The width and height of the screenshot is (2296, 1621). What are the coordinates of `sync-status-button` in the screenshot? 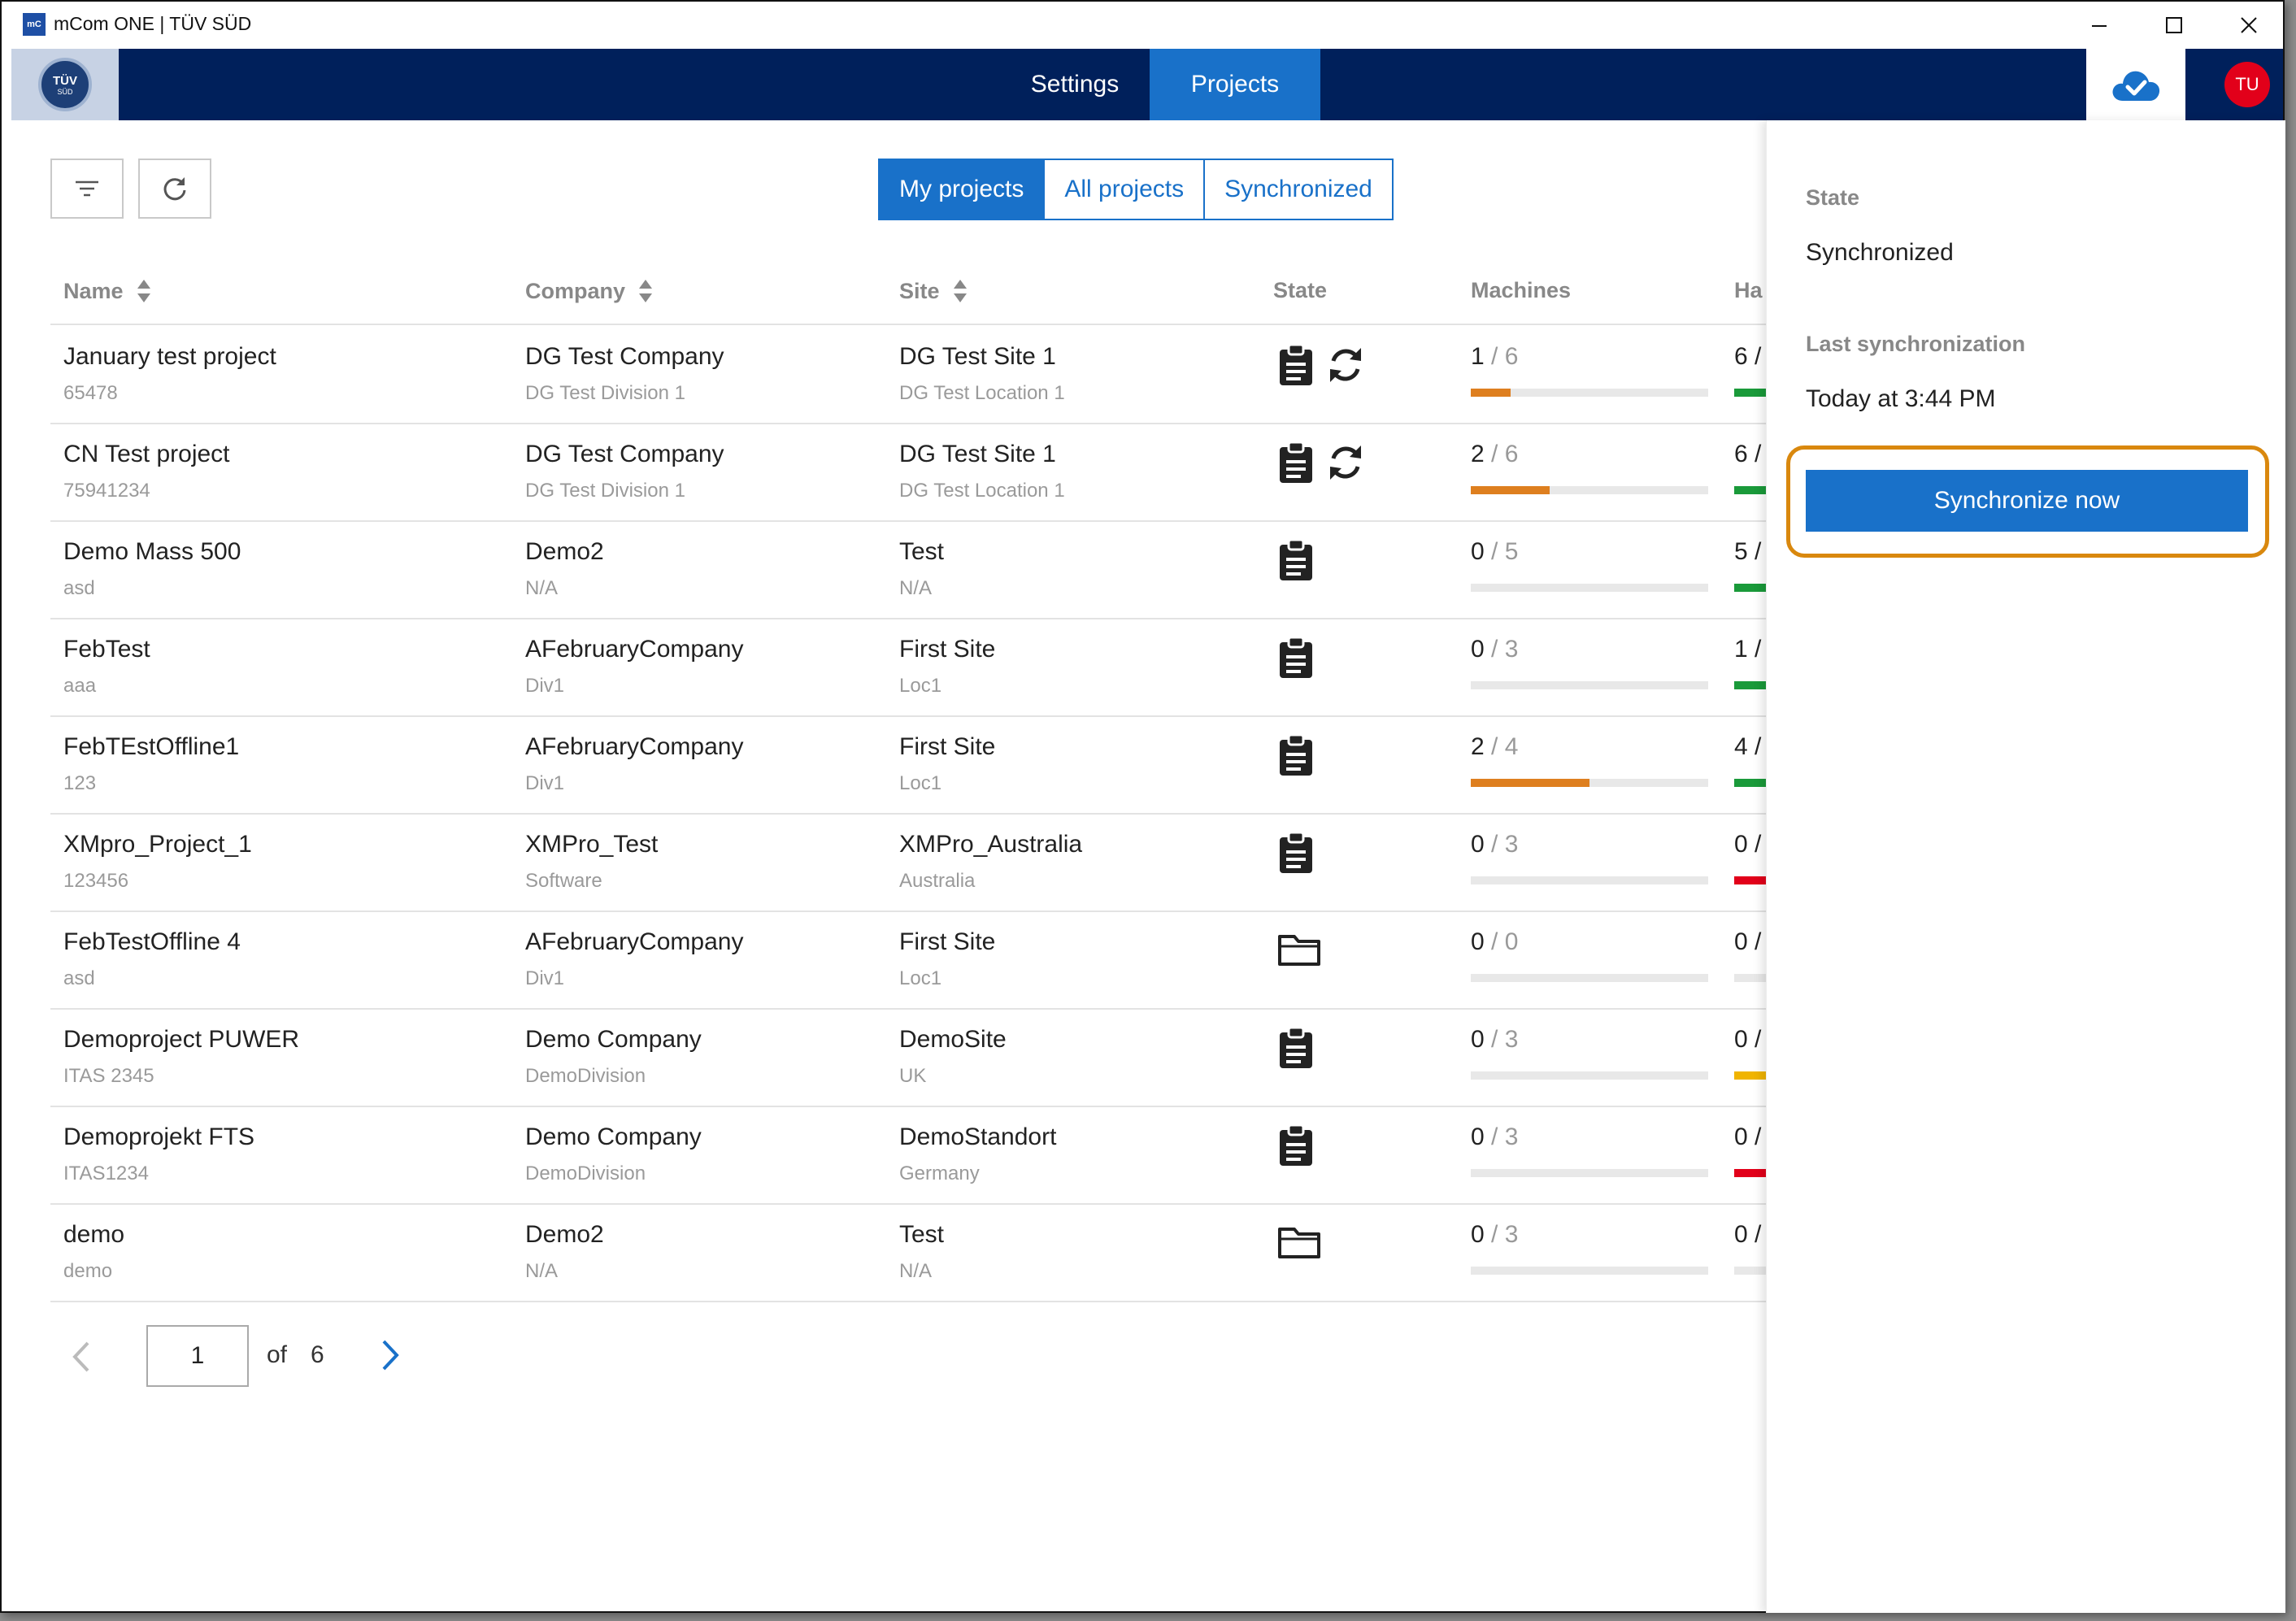 It's located at (2135, 84).